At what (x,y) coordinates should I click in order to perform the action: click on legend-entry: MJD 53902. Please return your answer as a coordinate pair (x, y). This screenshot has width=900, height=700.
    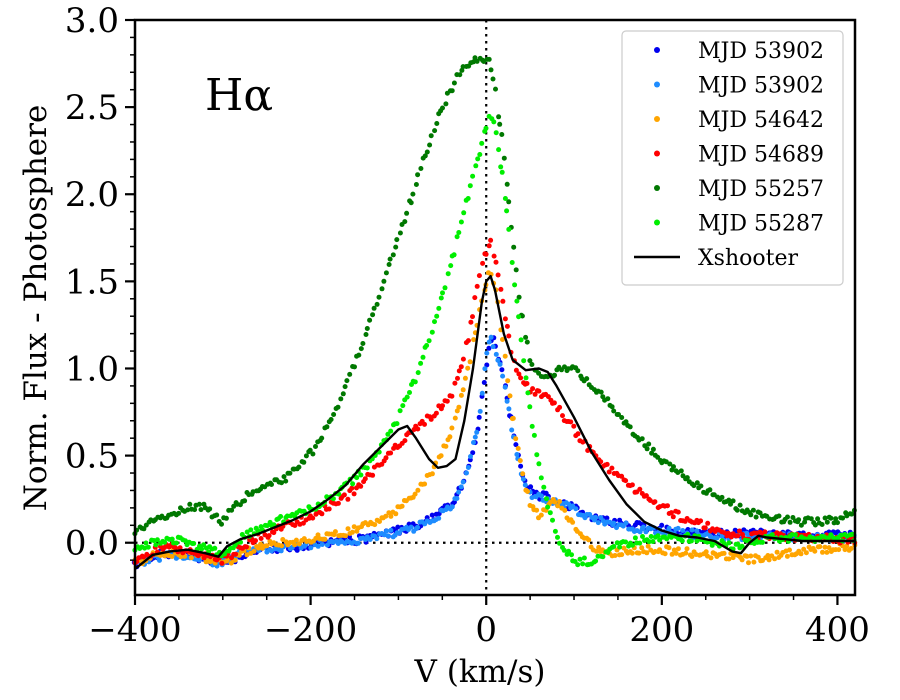
    Looking at the image, I should click on (739, 51).